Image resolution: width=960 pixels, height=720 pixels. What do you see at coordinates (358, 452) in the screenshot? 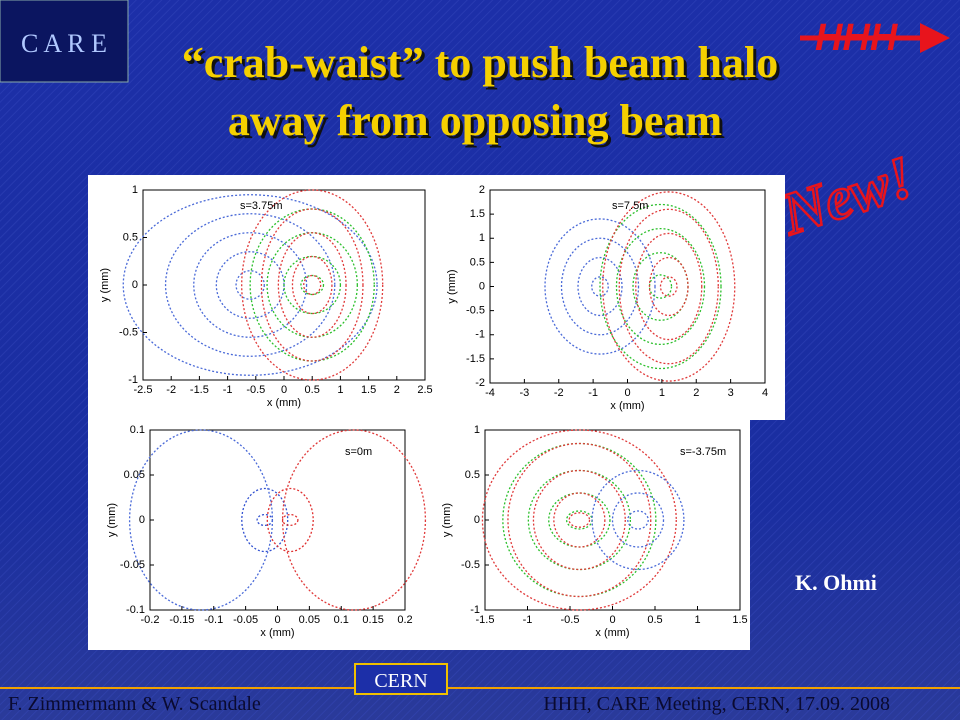
I see `plot-label: s=0m` at bounding box center [358, 452].